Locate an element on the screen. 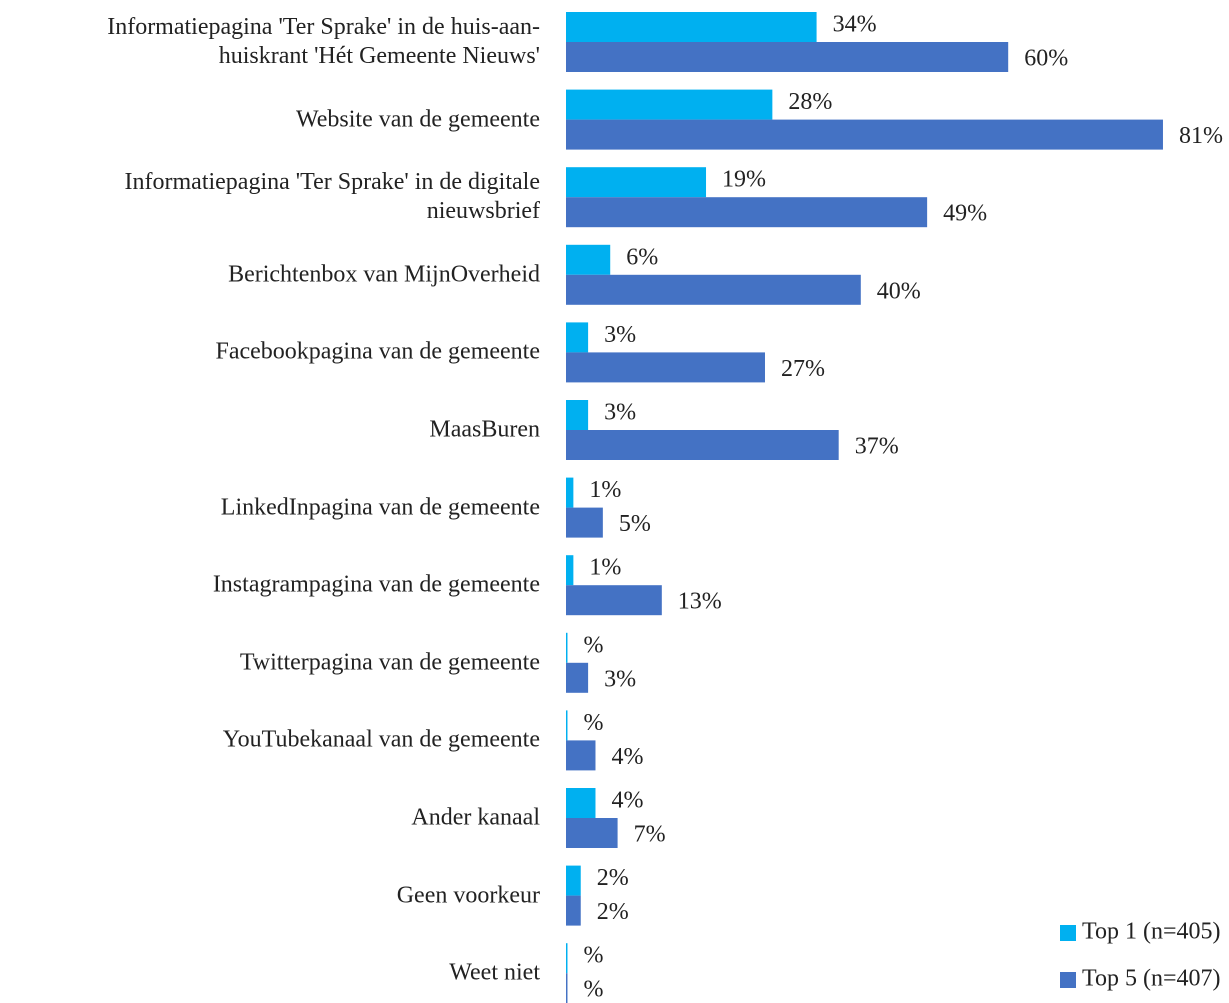  category-label: Berichtenbox van MijnOverheid is located at coordinates (384, 274).